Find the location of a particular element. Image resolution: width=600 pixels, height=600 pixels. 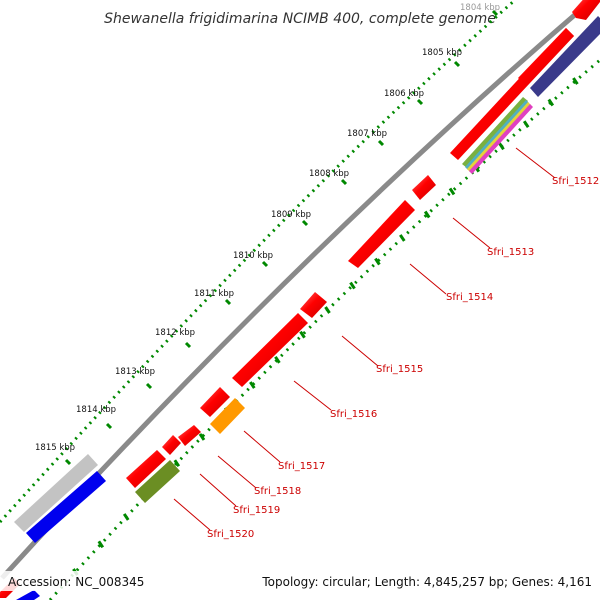

gene-arrow-gray is located at coordinates (56, 493).